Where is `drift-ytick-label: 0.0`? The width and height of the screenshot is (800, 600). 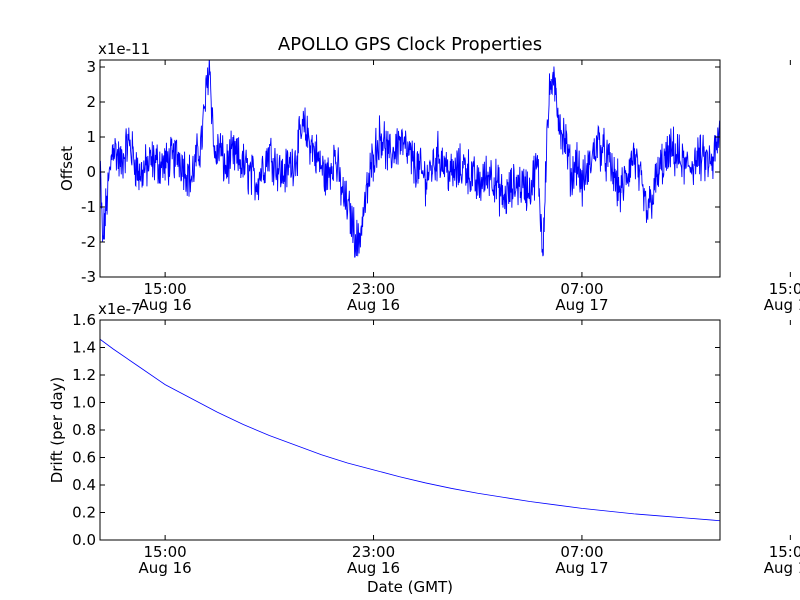 drift-ytick-label: 0.0 is located at coordinates (84, 540).